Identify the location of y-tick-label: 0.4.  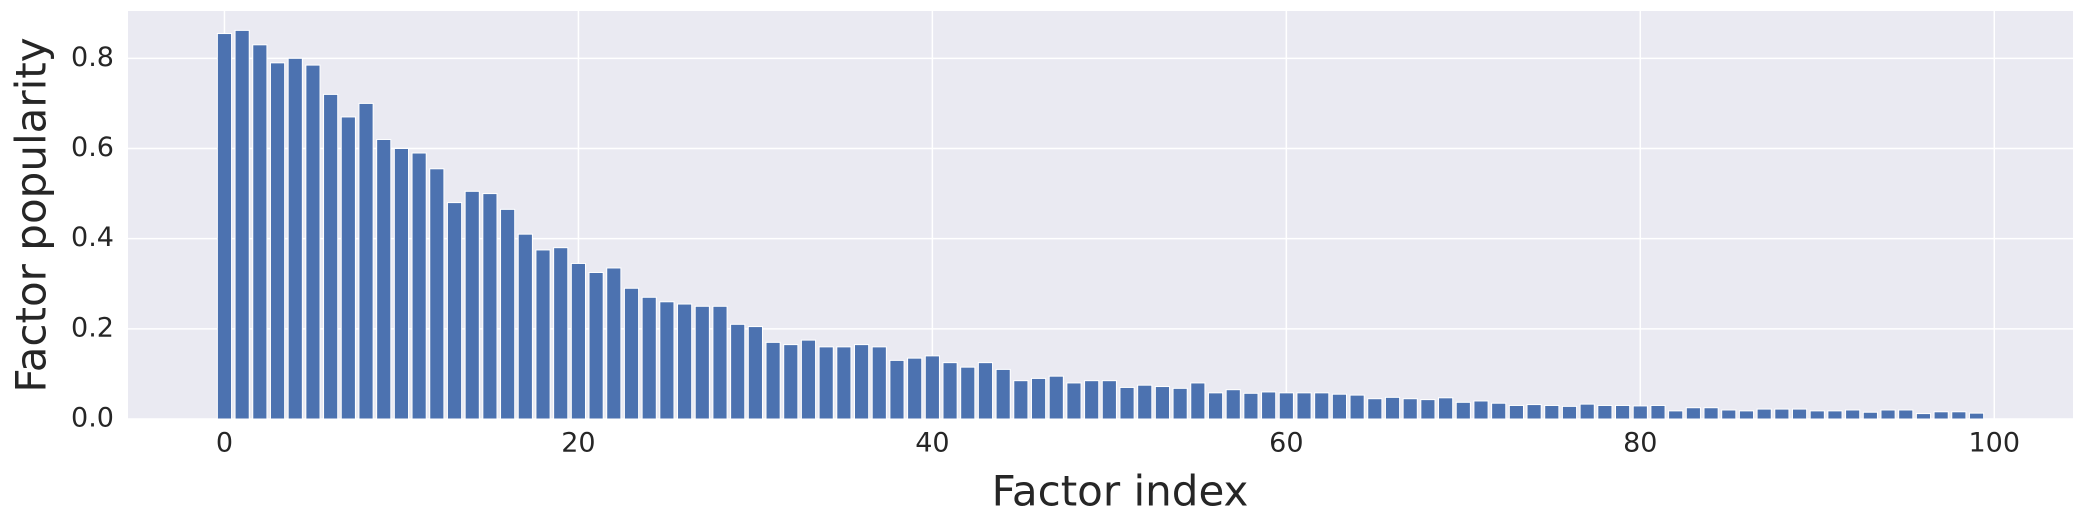
(92, 237).